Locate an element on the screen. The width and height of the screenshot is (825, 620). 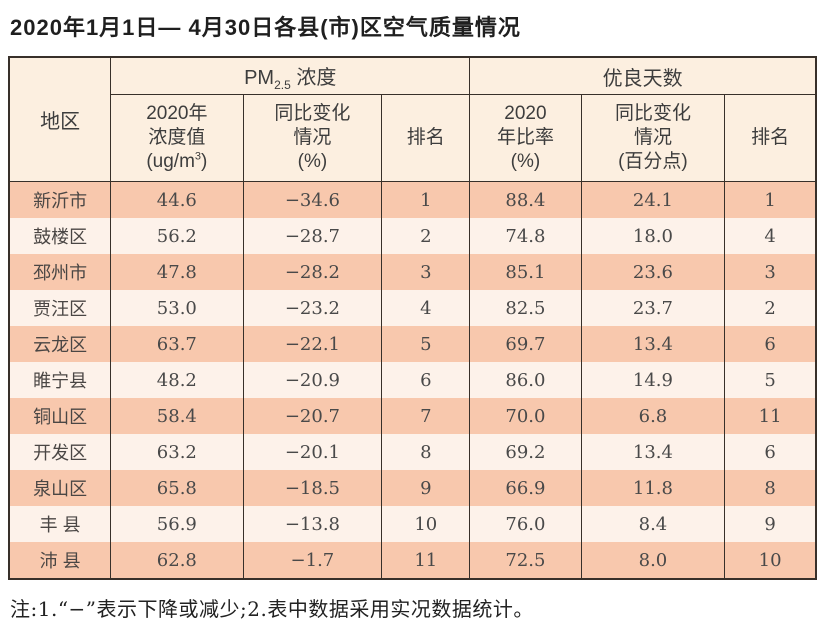
pm-change-cell: −28.7 is located at coordinates (312, 236).